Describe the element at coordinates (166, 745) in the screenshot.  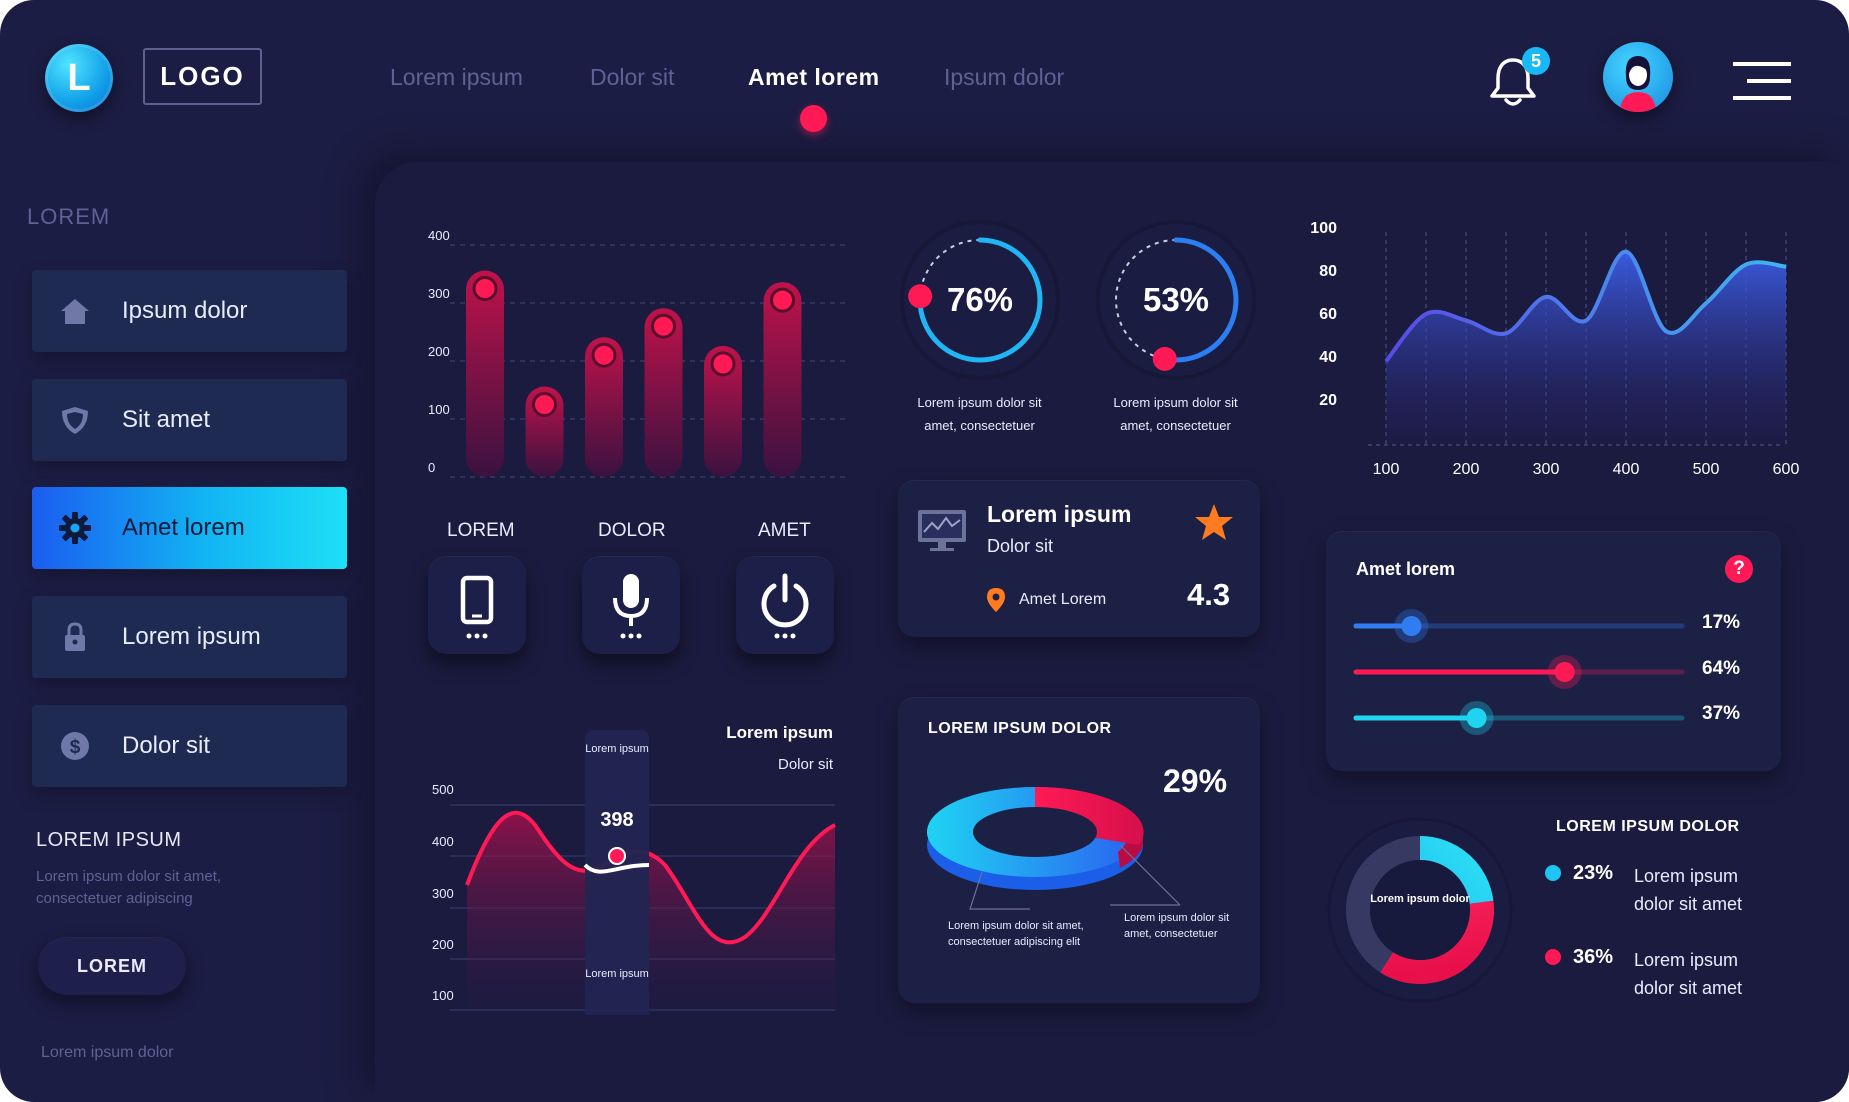
I see `sidebar-item-label: Dolor sit` at that location.